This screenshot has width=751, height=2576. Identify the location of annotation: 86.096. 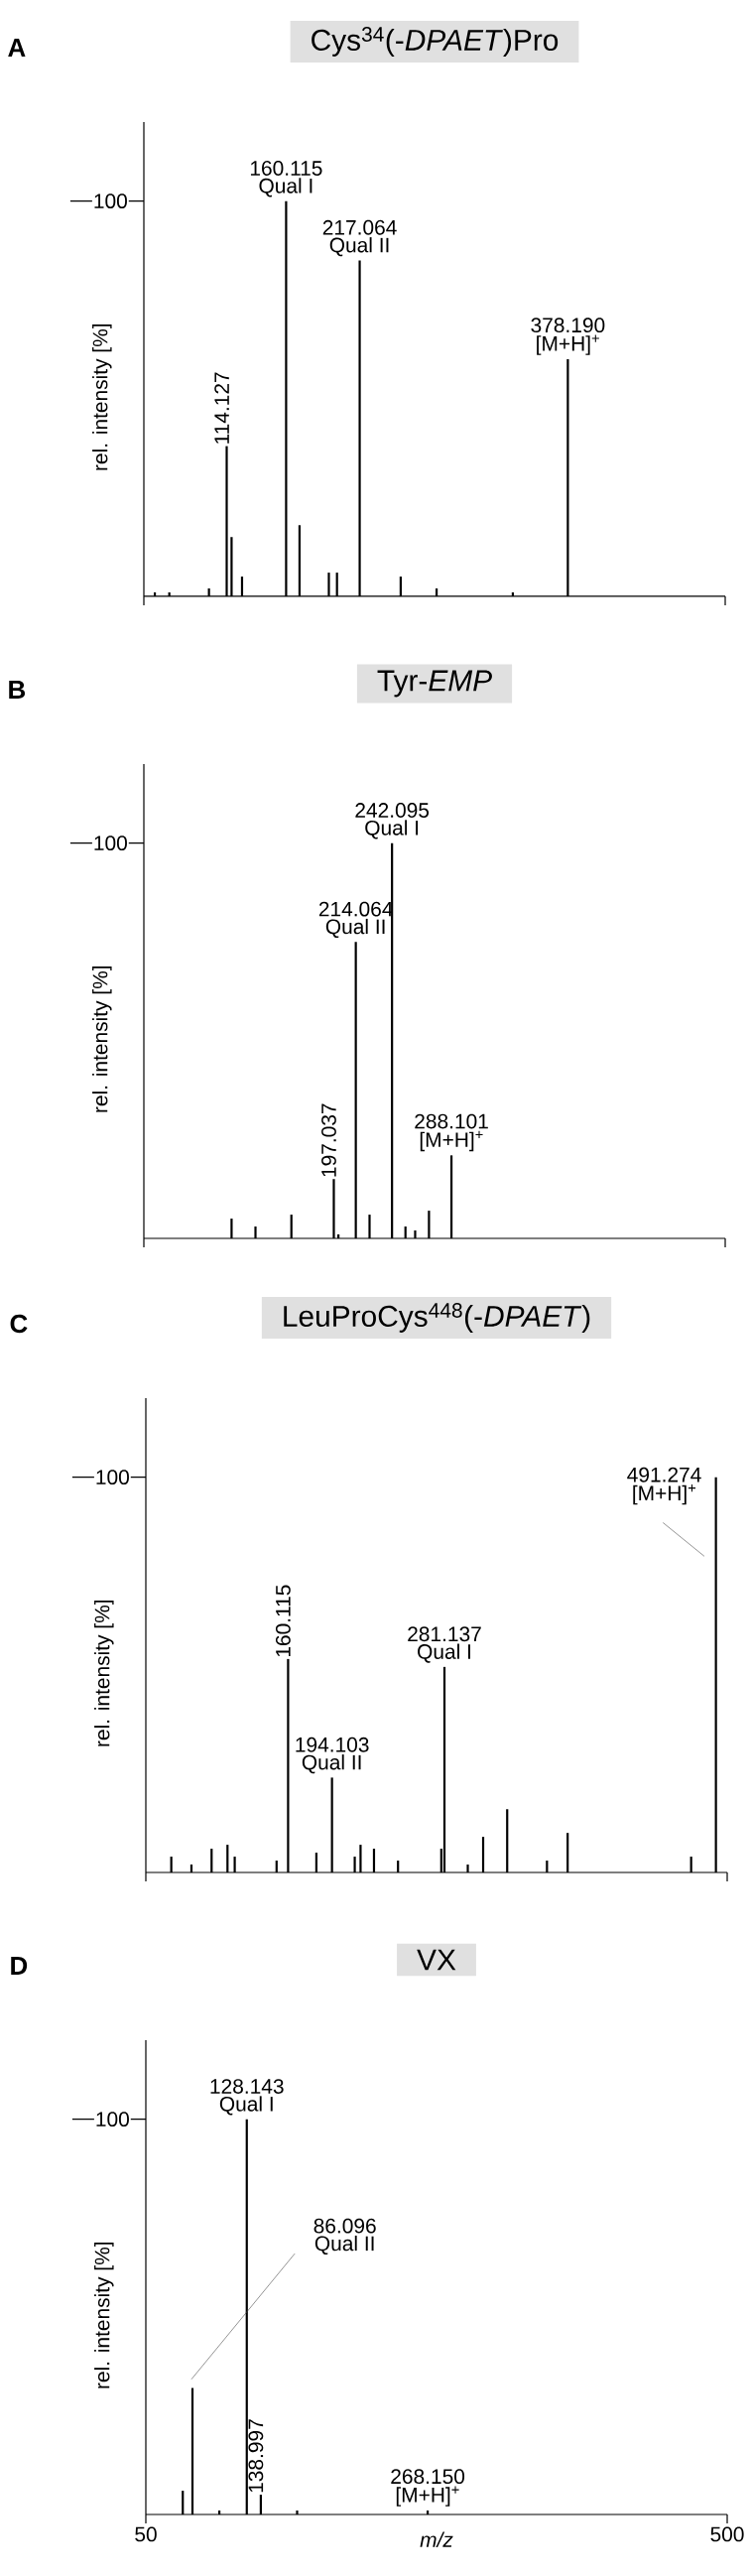
(345, 2226).